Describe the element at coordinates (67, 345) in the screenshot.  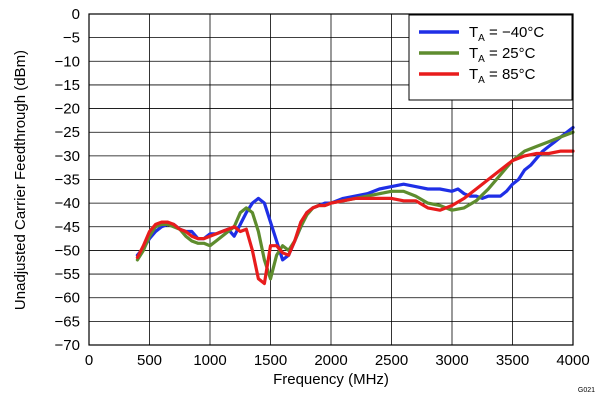
I see `y-tick-label: −70` at that location.